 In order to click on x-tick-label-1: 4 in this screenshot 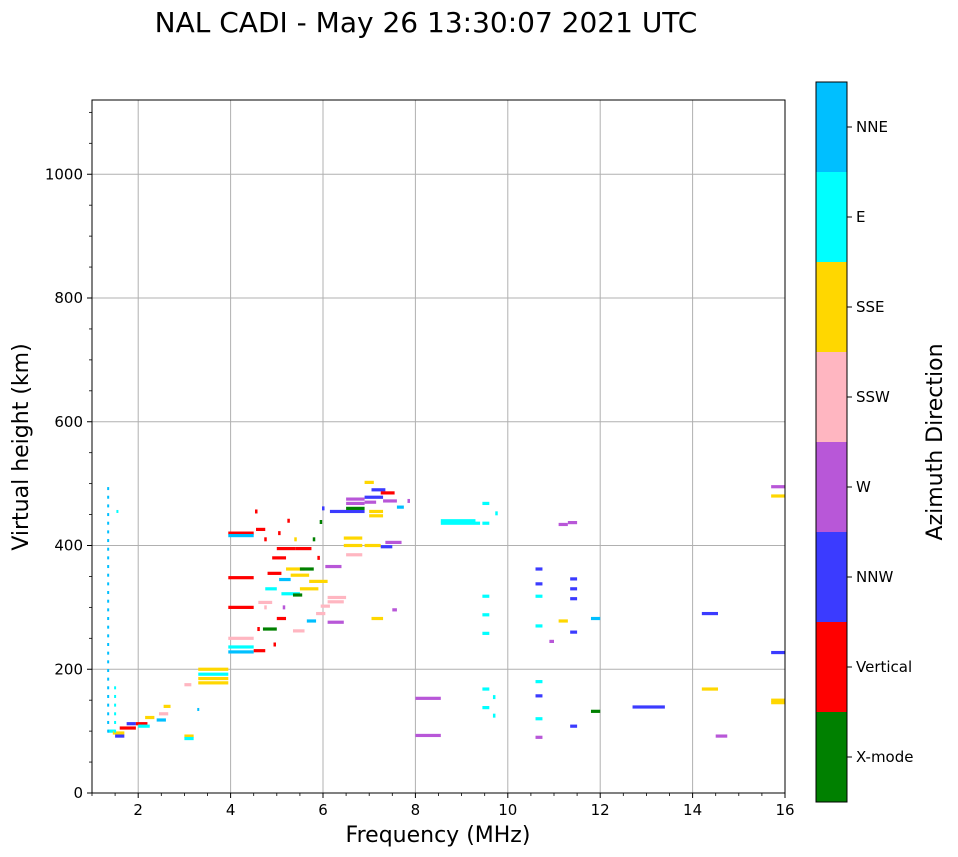, I will do `click(231, 810)`.